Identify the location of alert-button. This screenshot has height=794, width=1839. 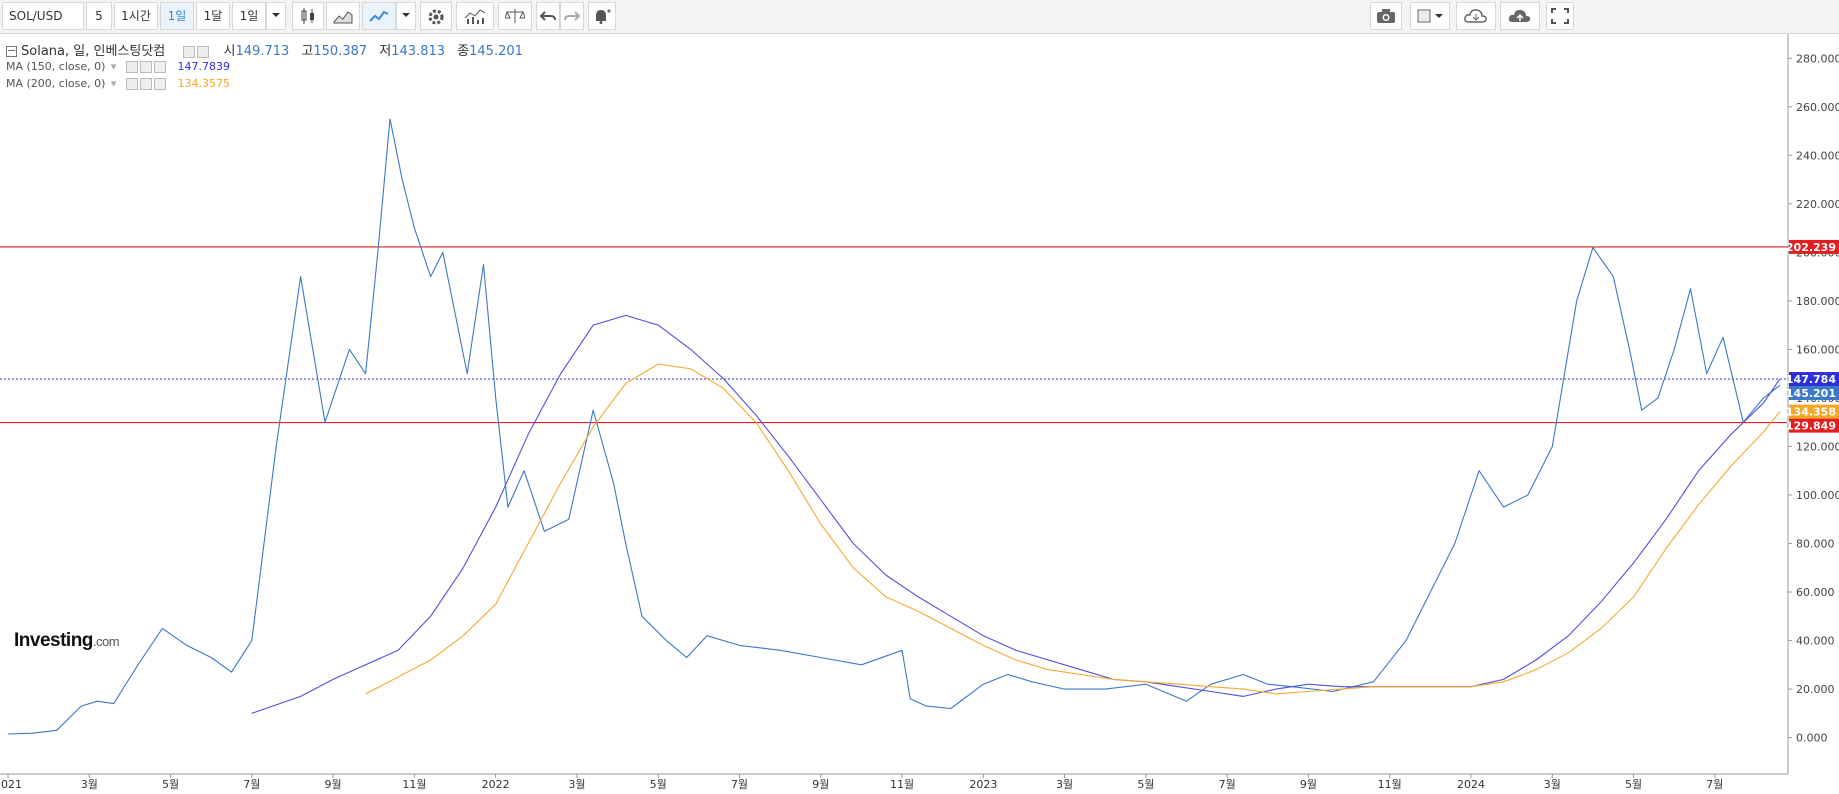
(602, 16).